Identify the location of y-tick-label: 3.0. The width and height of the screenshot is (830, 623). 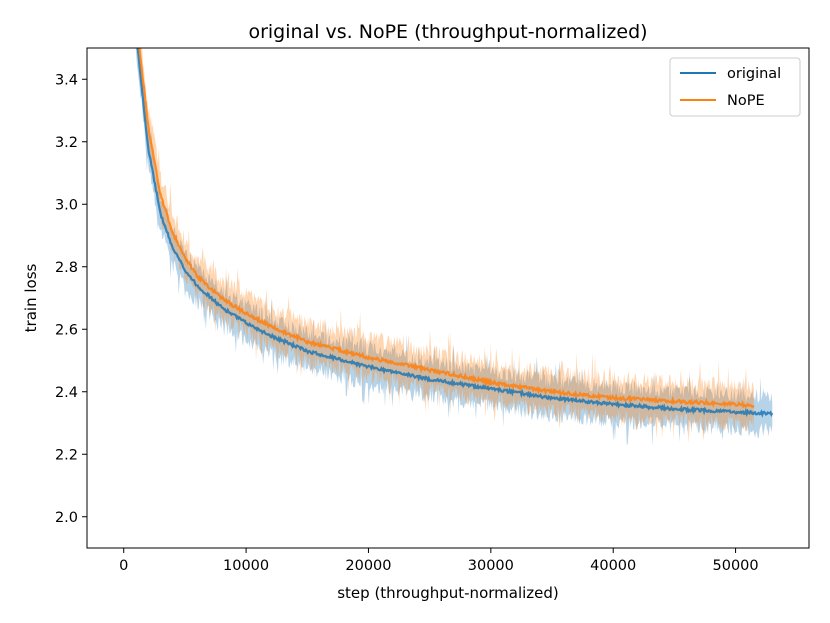
(66, 205).